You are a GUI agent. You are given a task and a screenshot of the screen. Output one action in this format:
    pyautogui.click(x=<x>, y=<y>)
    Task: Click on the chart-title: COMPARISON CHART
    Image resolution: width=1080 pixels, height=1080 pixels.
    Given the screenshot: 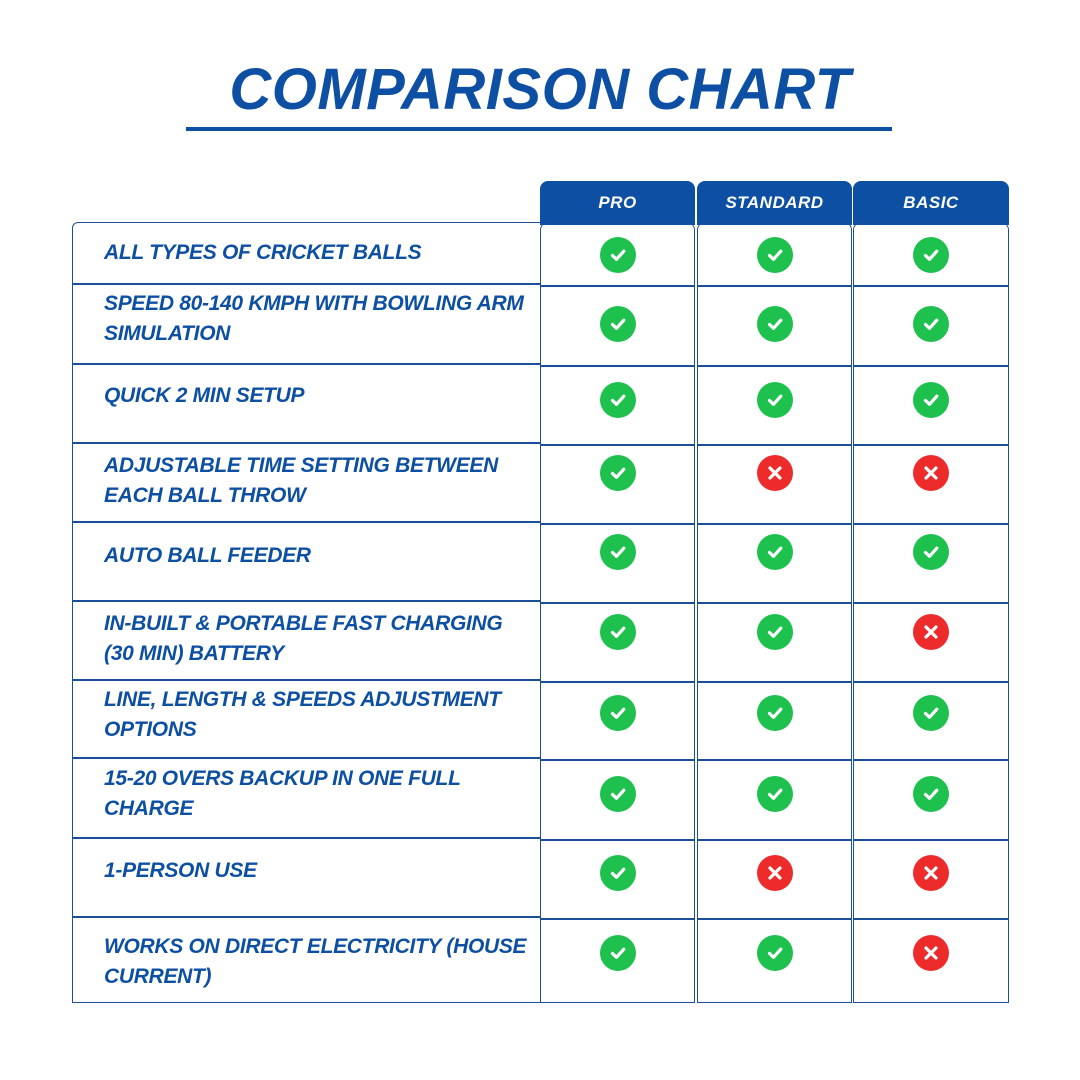 What is the action you would take?
    pyautogui.click(x=540, y=89)
    